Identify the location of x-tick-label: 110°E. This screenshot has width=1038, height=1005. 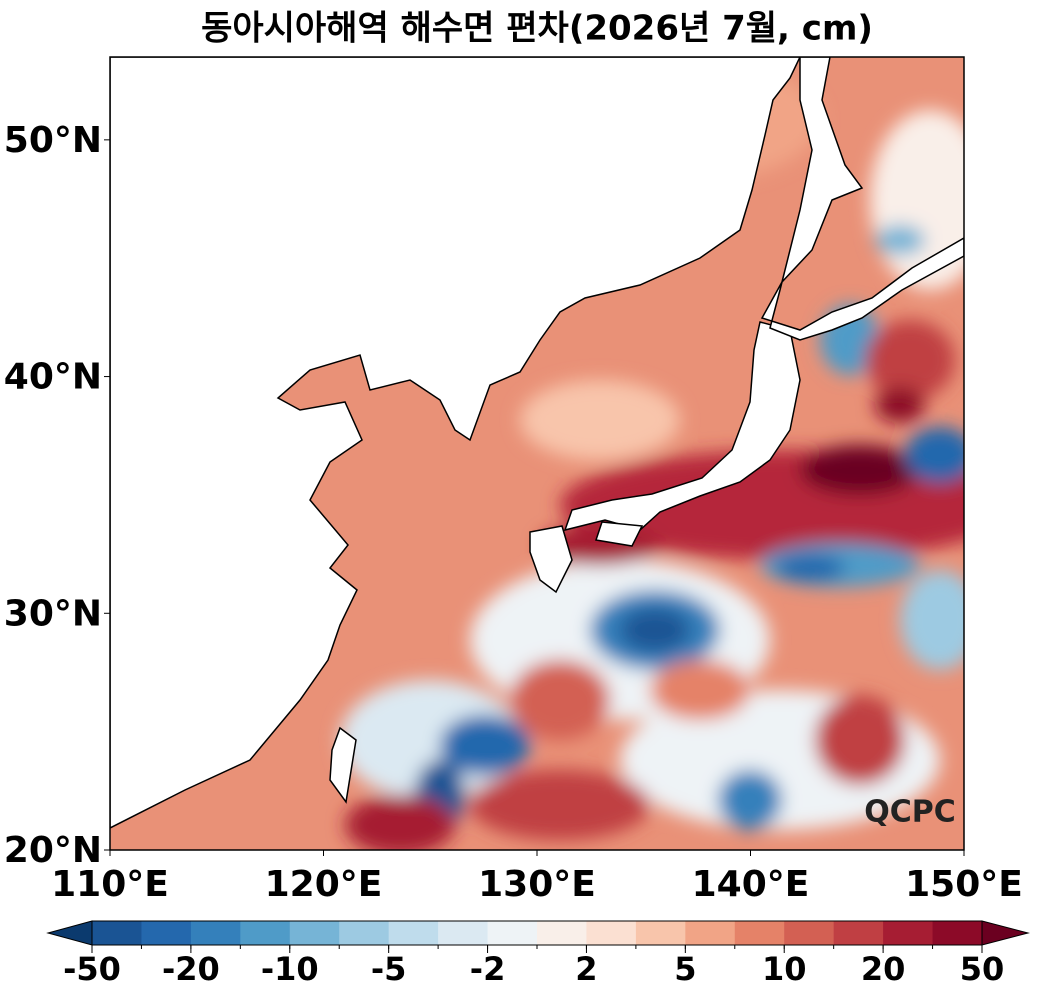
(110, 884).